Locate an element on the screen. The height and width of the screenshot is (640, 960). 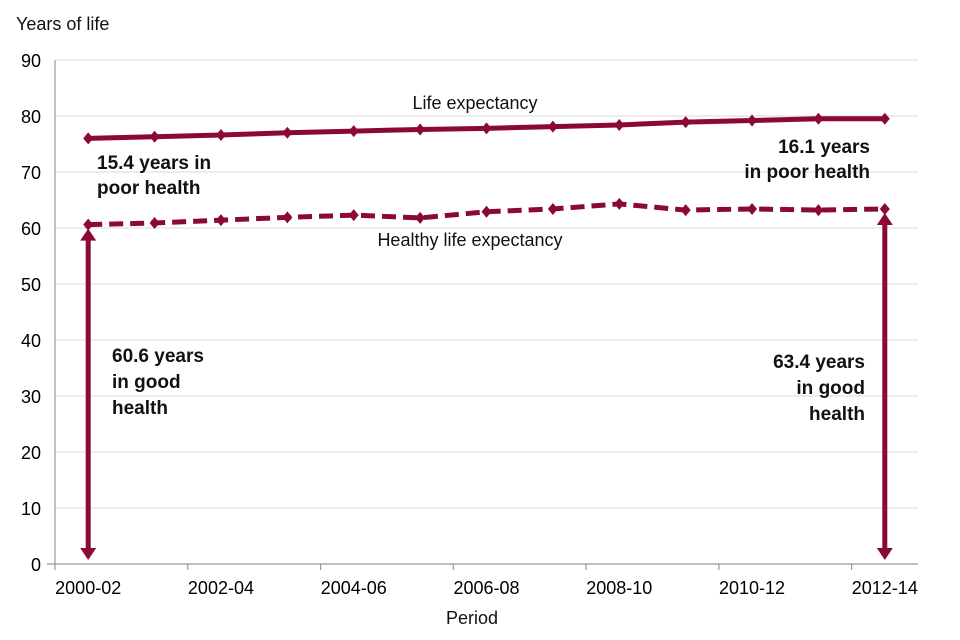
y-tick-label: 0 is located at coordinates (36, 565).